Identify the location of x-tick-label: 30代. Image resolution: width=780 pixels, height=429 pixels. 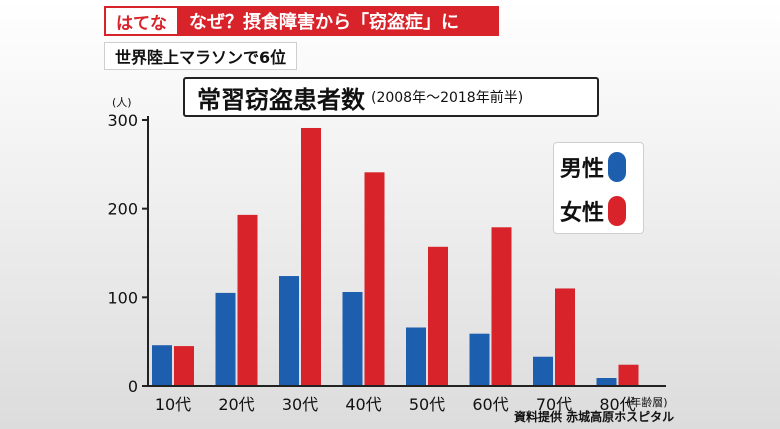
(300, 404).